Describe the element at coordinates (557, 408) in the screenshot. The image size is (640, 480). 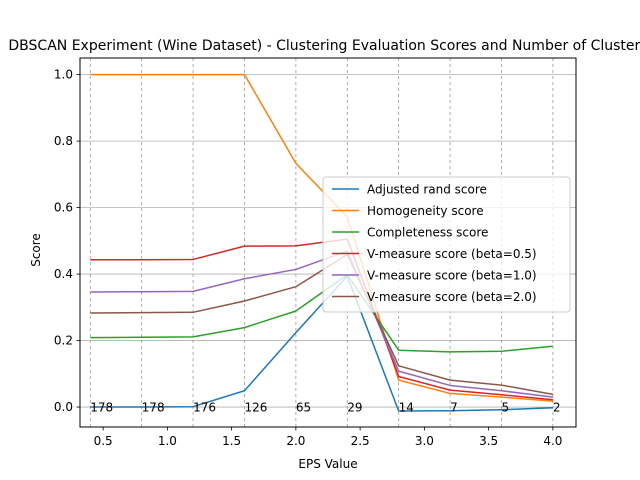
I see `cluster-count-label: 2` at that location.